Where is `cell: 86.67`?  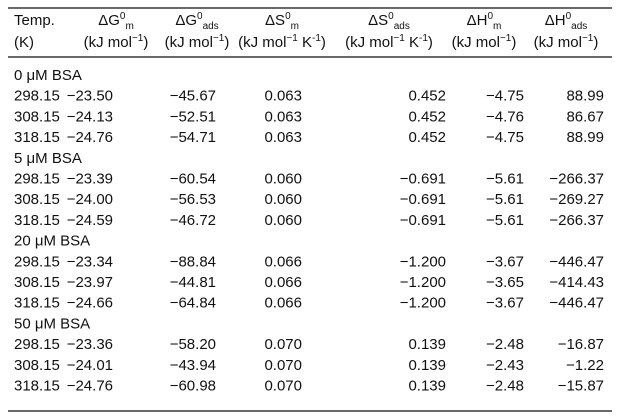
cell: 86.67 is located at coordinates (585, 116).